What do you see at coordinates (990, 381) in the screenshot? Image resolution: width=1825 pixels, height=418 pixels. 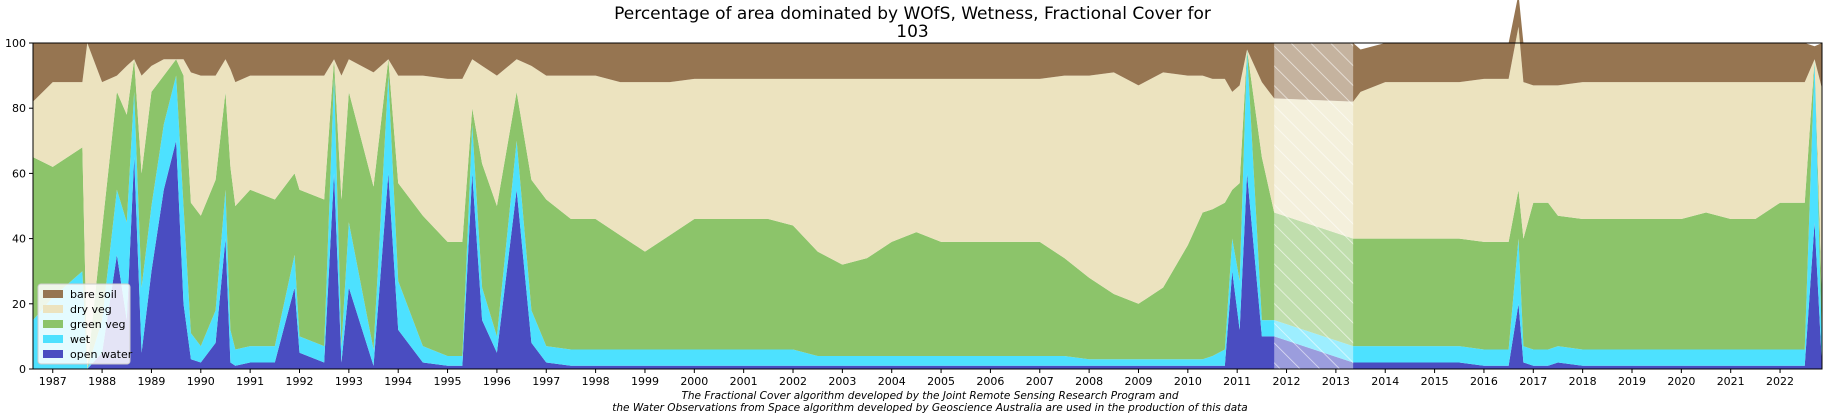 I see `x-tick-label: 2006` at bounding box center [990, 381].